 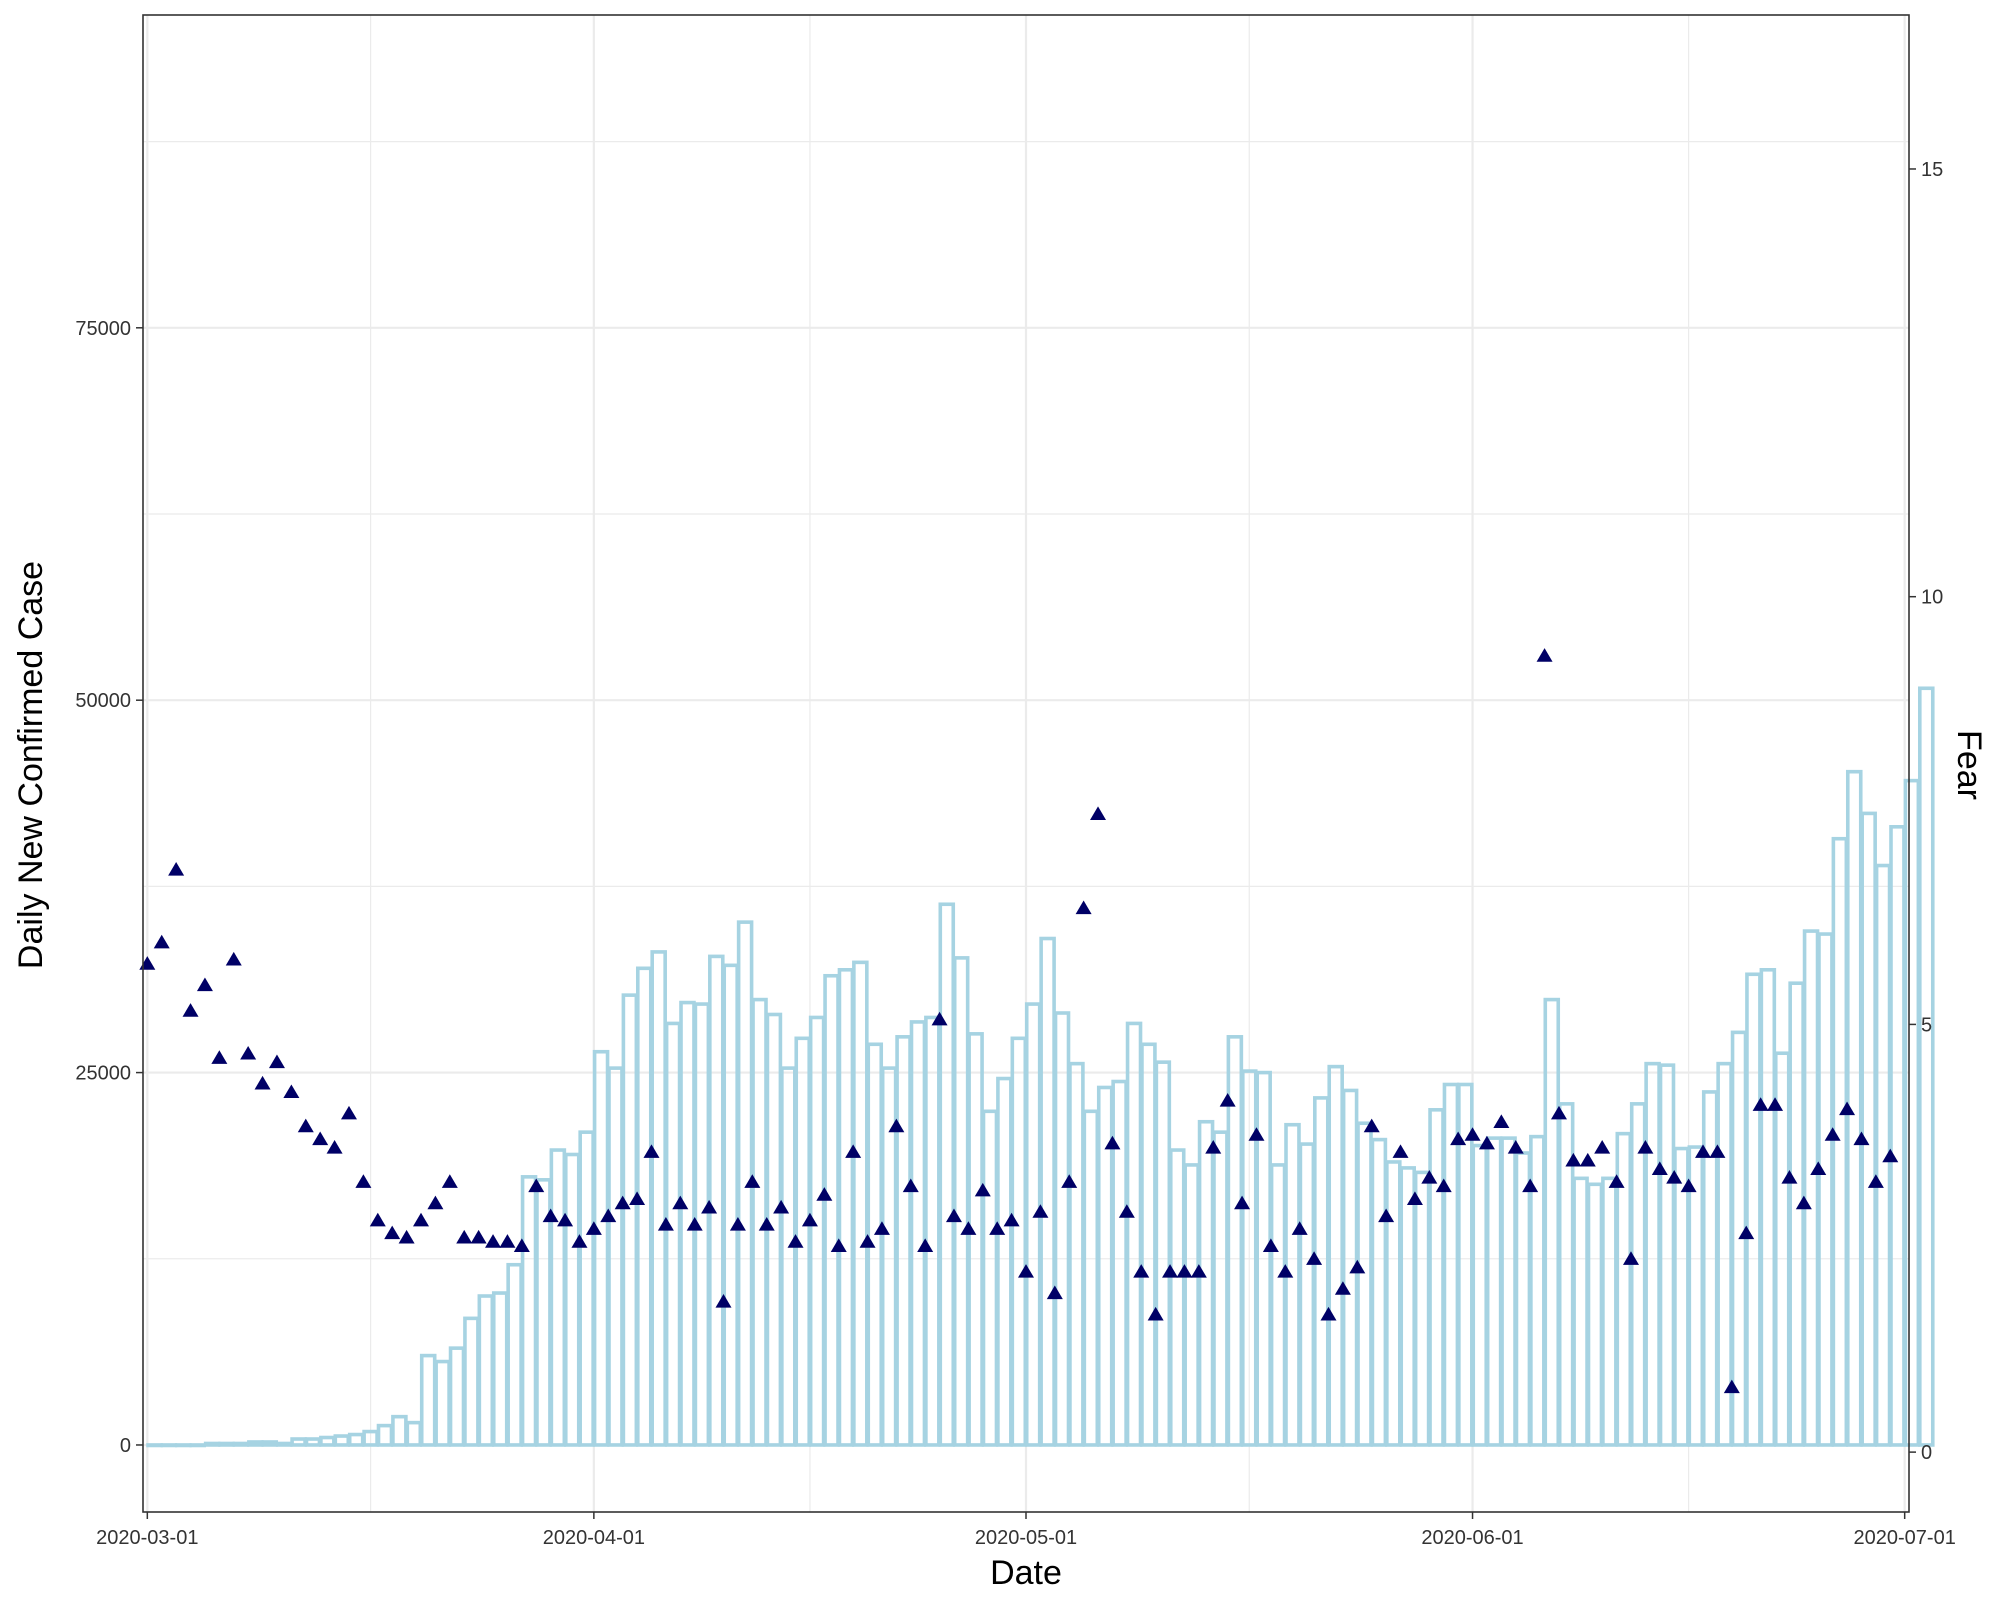 What do you see at coordinates (1926, 1453) in the screenshot?
I see `y2-tick-label: 0` at bounding box center [1926, 1453].